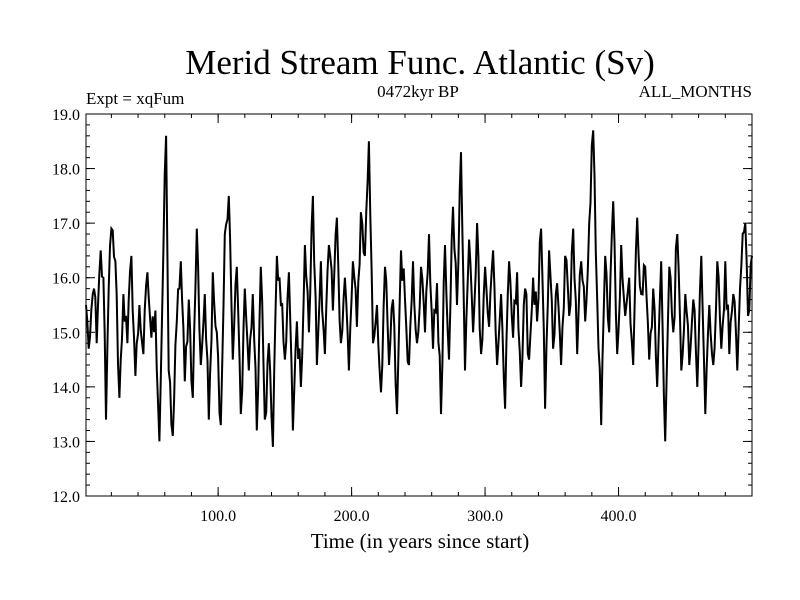 The width and height of the screenshot is (800, 600). Describe the element at coordinates (66, 115) in the screenshot. I see `y-tick-label: 19.0` at that location.